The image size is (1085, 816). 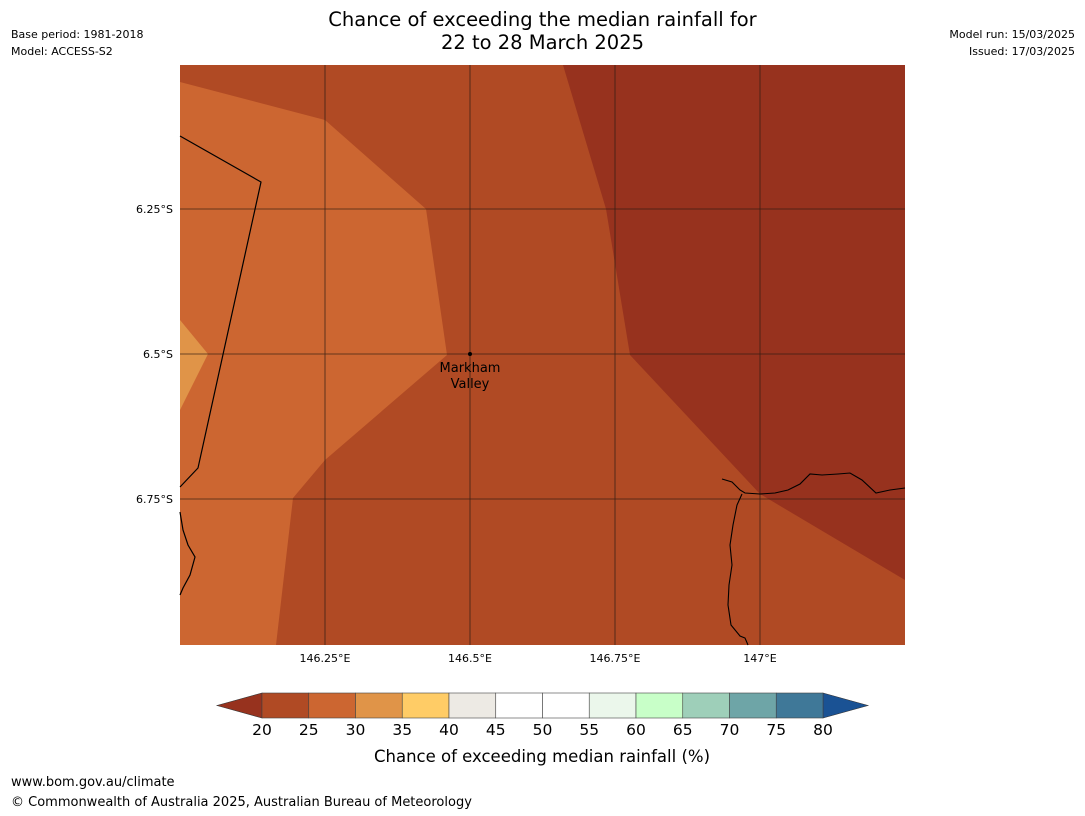 What do you see at coordinates (220, 311) in the screenshot?
I see `boundary-line-upper` at bounding box center [220, 311].